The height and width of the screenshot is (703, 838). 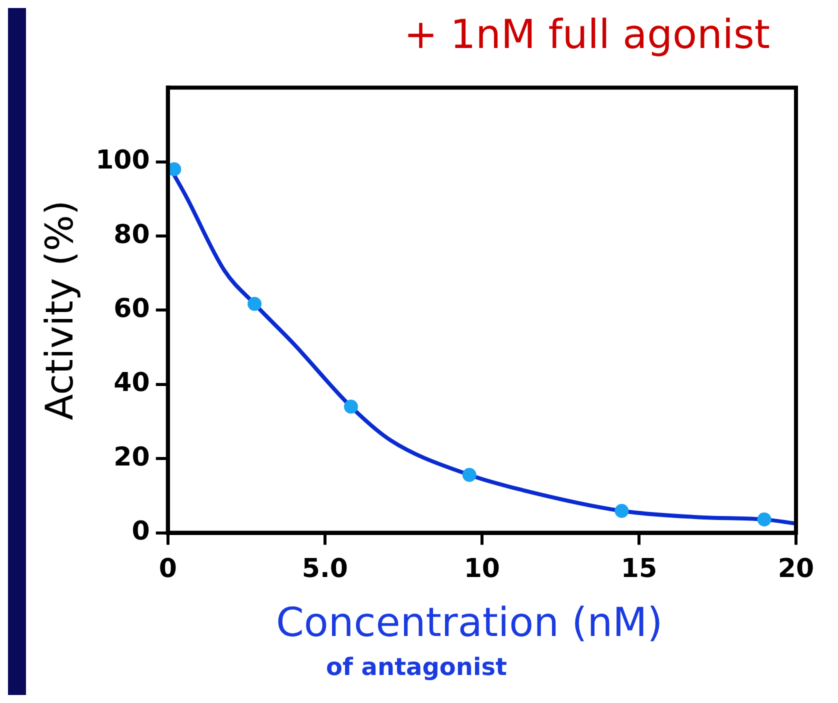 I want to click on x-tick-label: 0, so click(x=167, y=569).